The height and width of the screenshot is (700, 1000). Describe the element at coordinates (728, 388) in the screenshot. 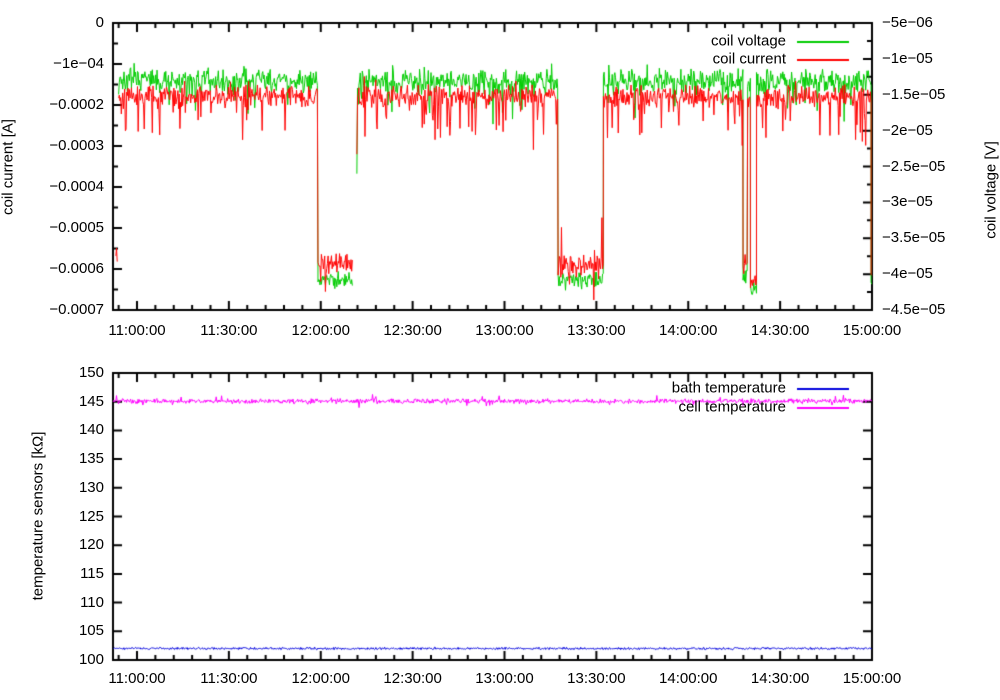

I see `legend-label: bath temperature` at that location.